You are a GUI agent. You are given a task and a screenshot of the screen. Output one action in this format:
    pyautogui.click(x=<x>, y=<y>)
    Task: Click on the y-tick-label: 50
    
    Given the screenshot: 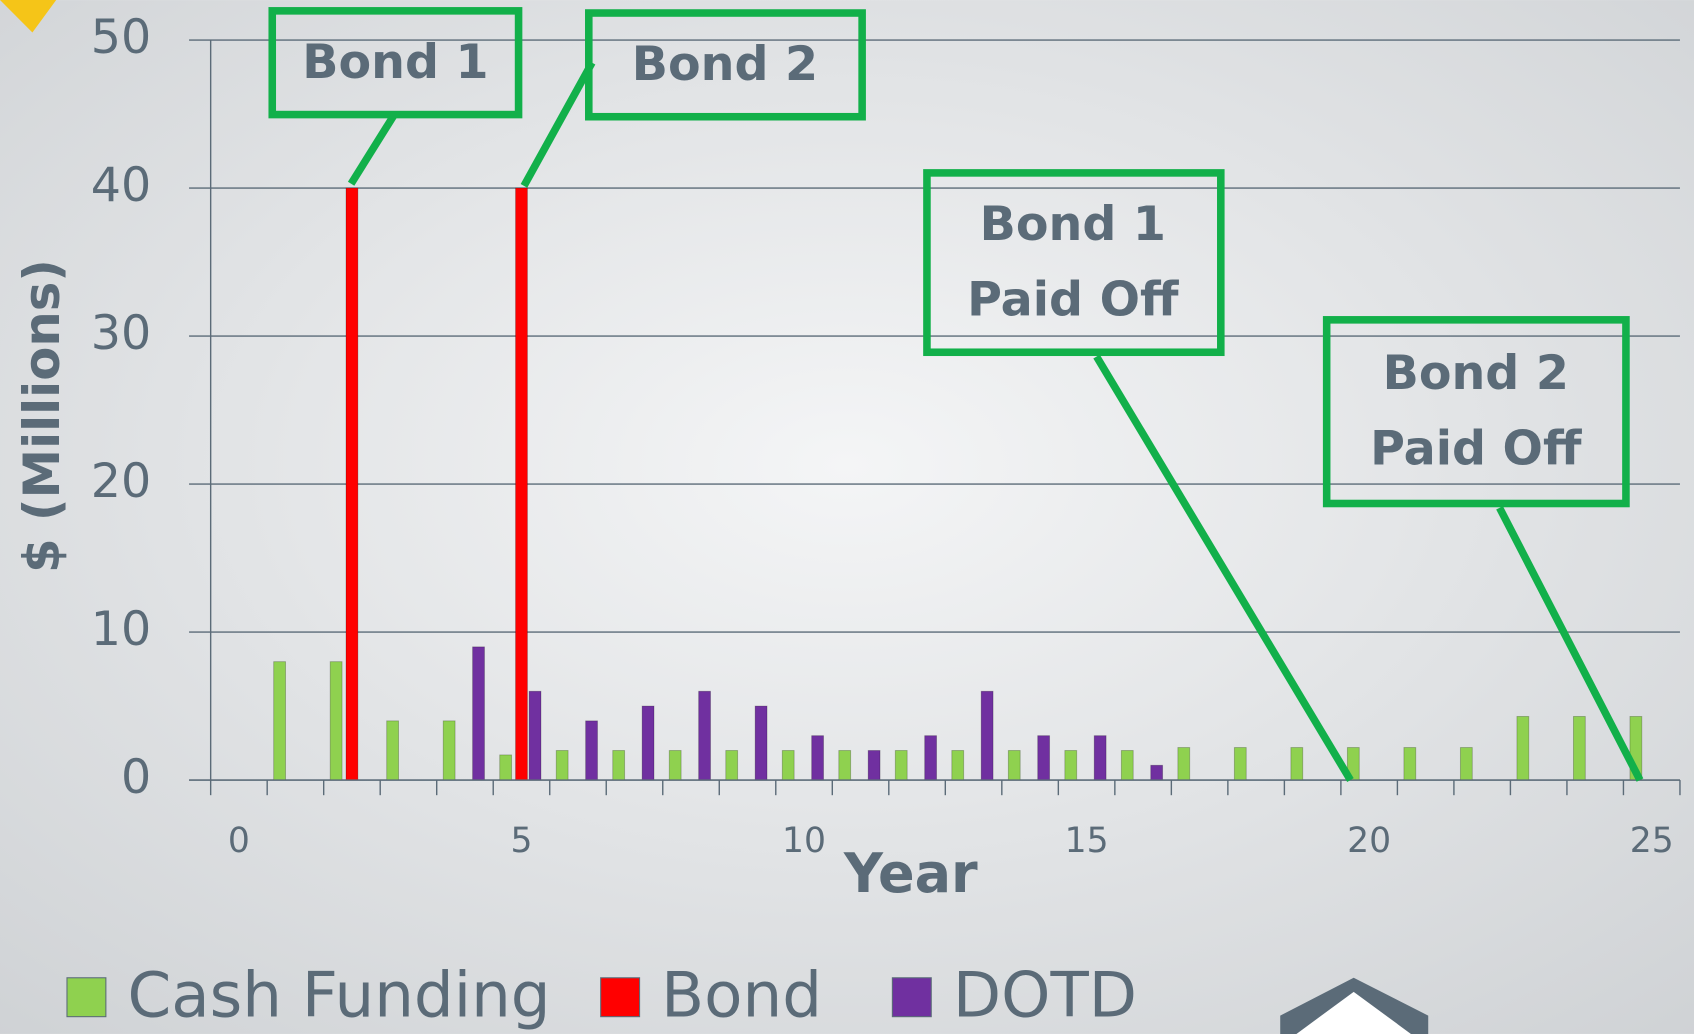 What is the action you would take?
    pyautogui.click(x=121, y=37)
    